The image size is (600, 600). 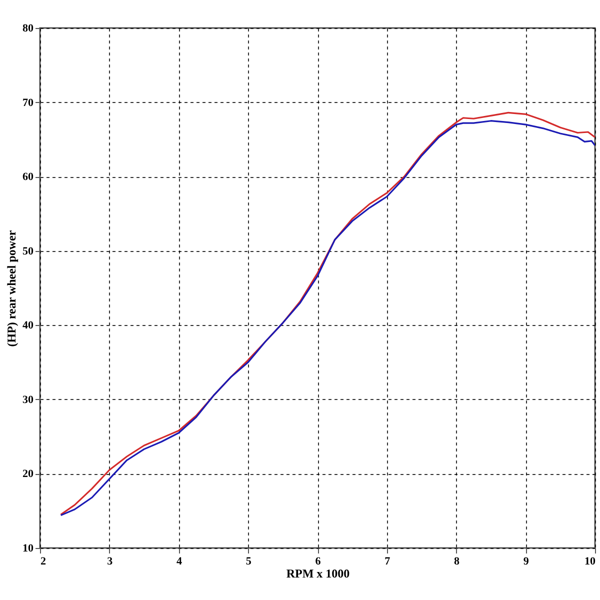 I want to click on x-tick-label: 8, so click(x=457, y=562).